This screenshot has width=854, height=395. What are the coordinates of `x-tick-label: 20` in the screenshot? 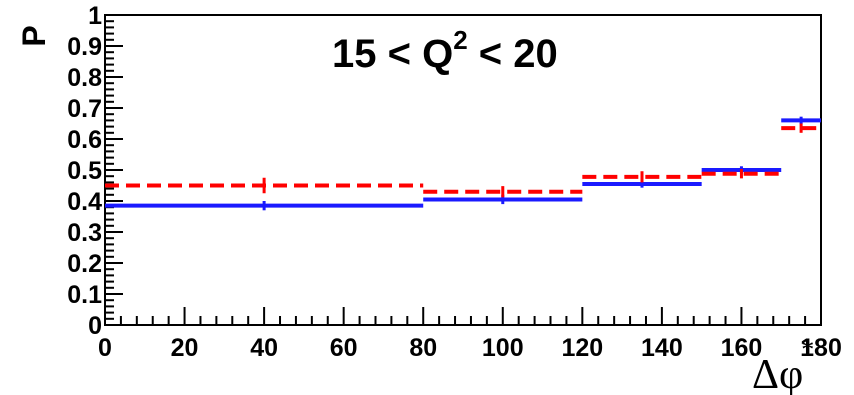 It's located at (185, 348).